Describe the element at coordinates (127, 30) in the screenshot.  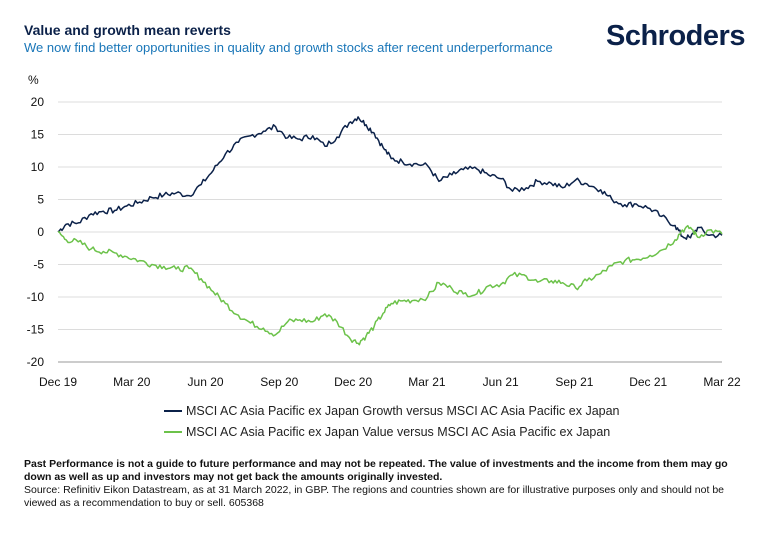
I see `chart-title: Value and growth mean reverts` at that location.